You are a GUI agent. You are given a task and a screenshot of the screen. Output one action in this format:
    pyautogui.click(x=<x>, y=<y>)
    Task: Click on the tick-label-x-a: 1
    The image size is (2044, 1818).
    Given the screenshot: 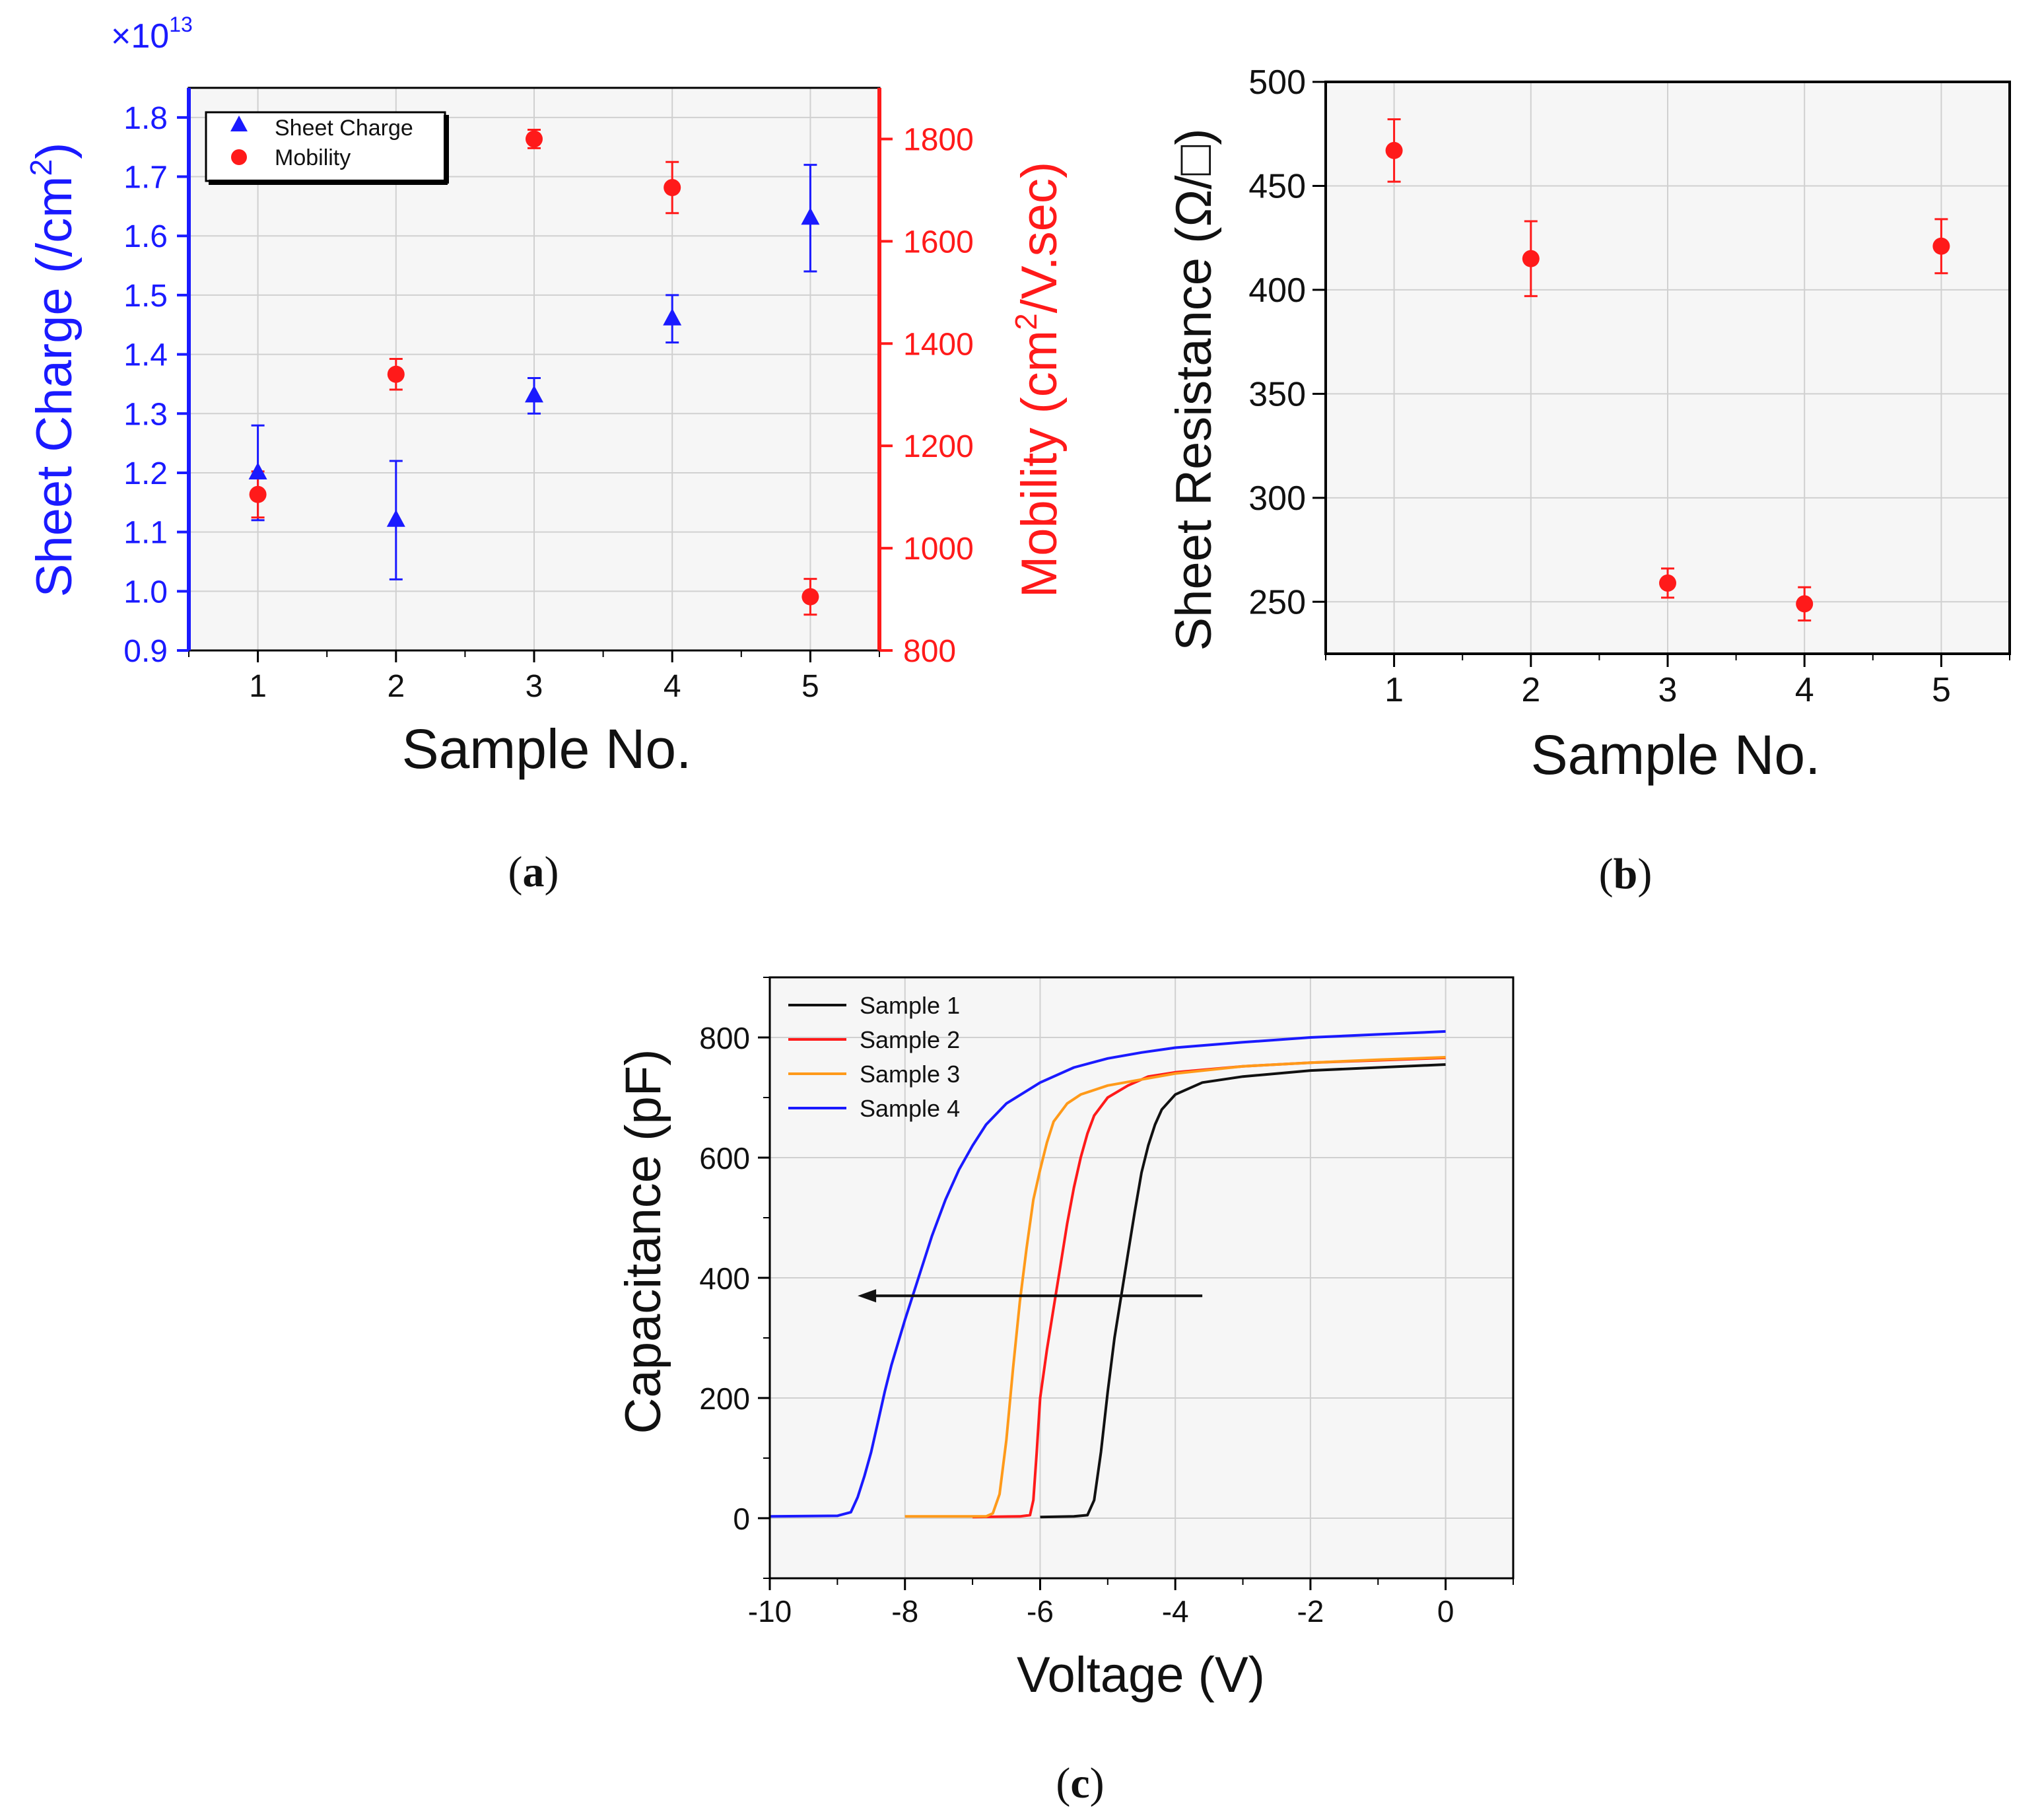 What is the action you would take?
    pyautogui.click(x=258, y=686)
    